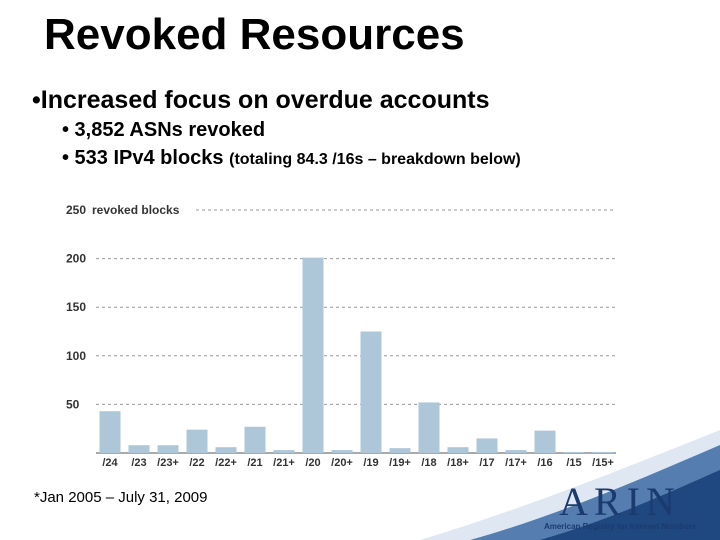  What do you see at coordinates (620, 526) in the screenshot?
I see `arin-logo-tagline: American Registry for Internet Numbers` at bounding box center [620, 526].